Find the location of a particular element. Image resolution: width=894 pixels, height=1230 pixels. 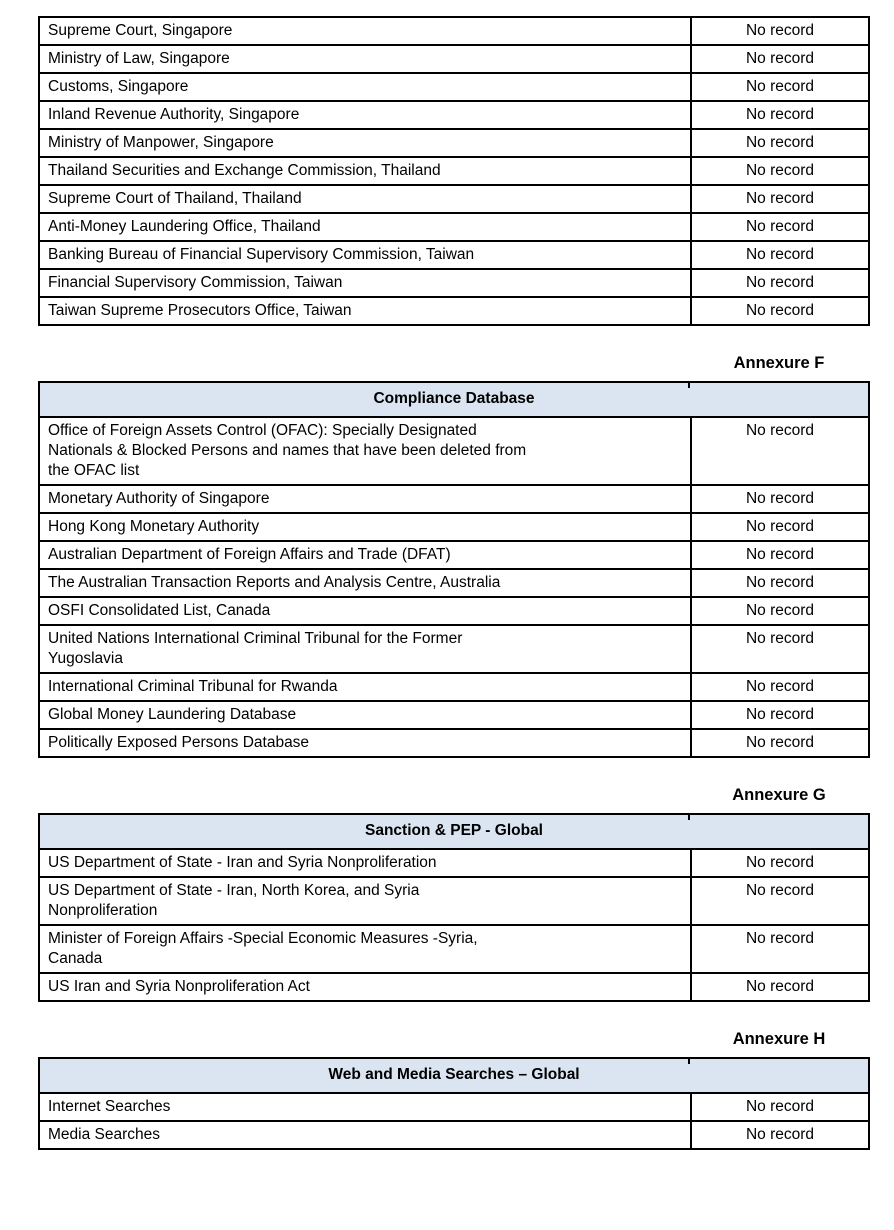

source-name-cell: Media Searches is located at coordinates (365, 1135).